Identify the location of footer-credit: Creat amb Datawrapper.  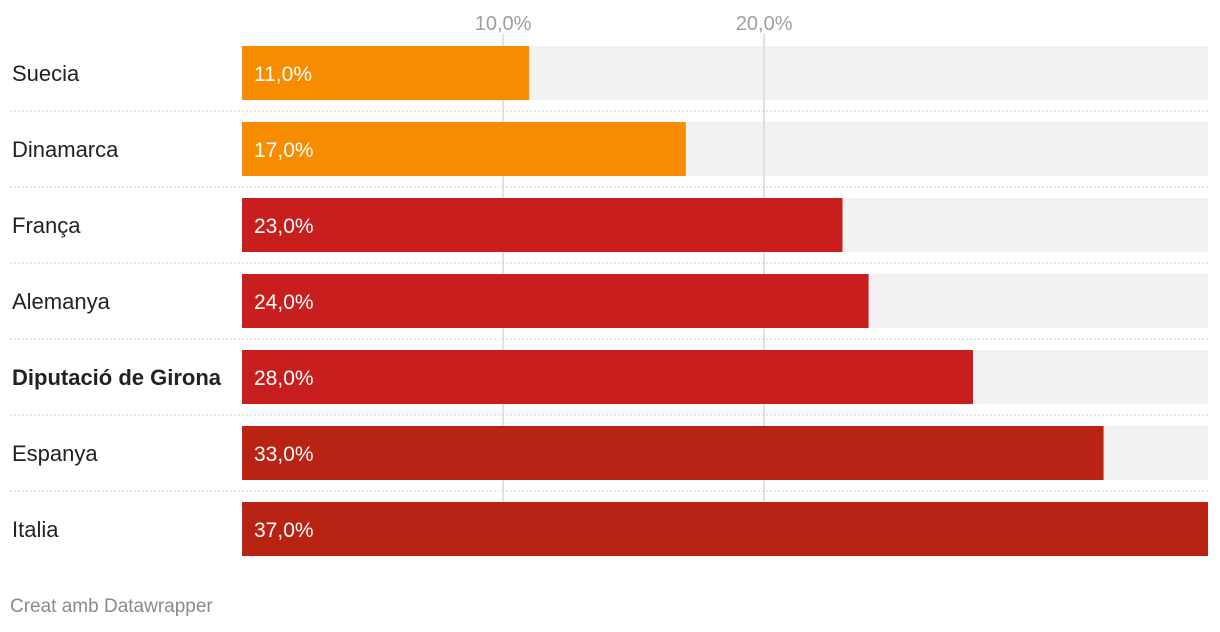
(111, 606).